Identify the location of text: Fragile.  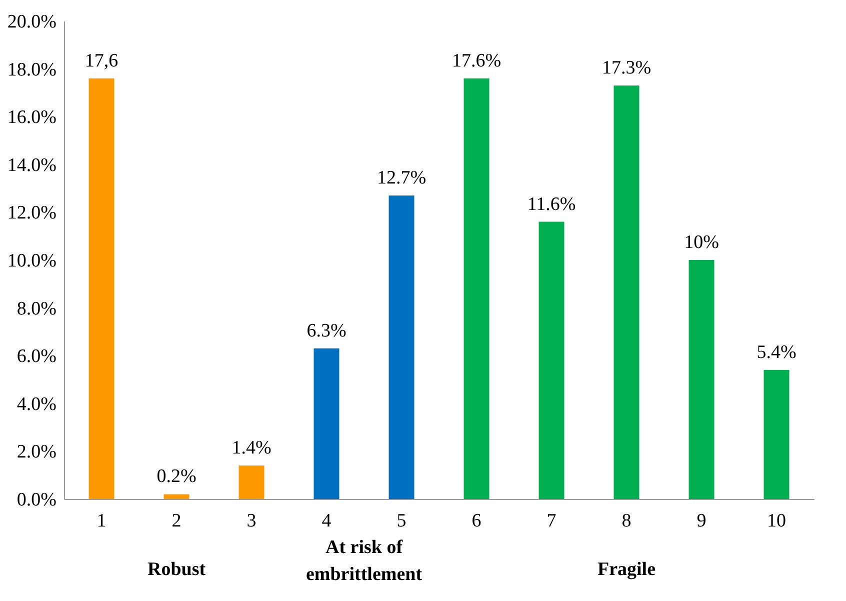
(626, 569).